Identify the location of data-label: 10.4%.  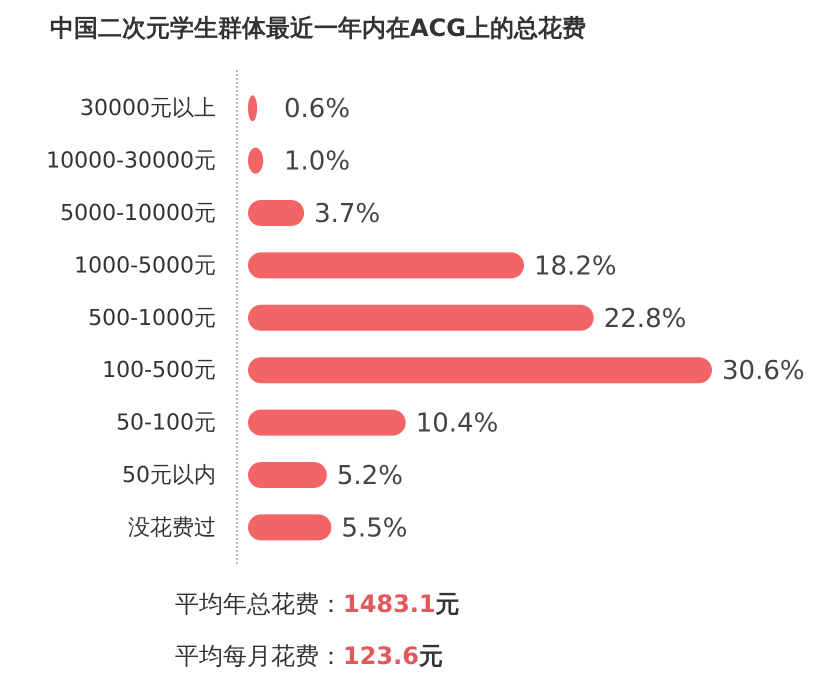
(457, 423).